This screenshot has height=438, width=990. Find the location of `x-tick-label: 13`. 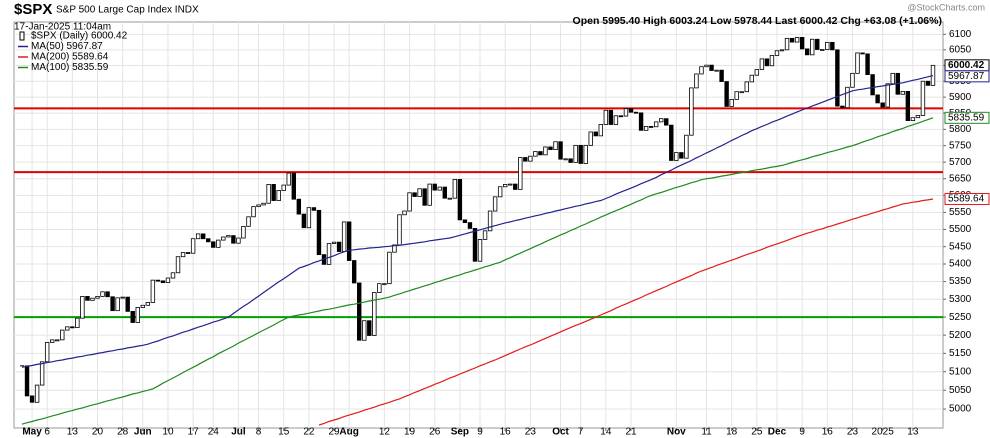

x-tick-label: 13 is located at coordinates (73, 432).